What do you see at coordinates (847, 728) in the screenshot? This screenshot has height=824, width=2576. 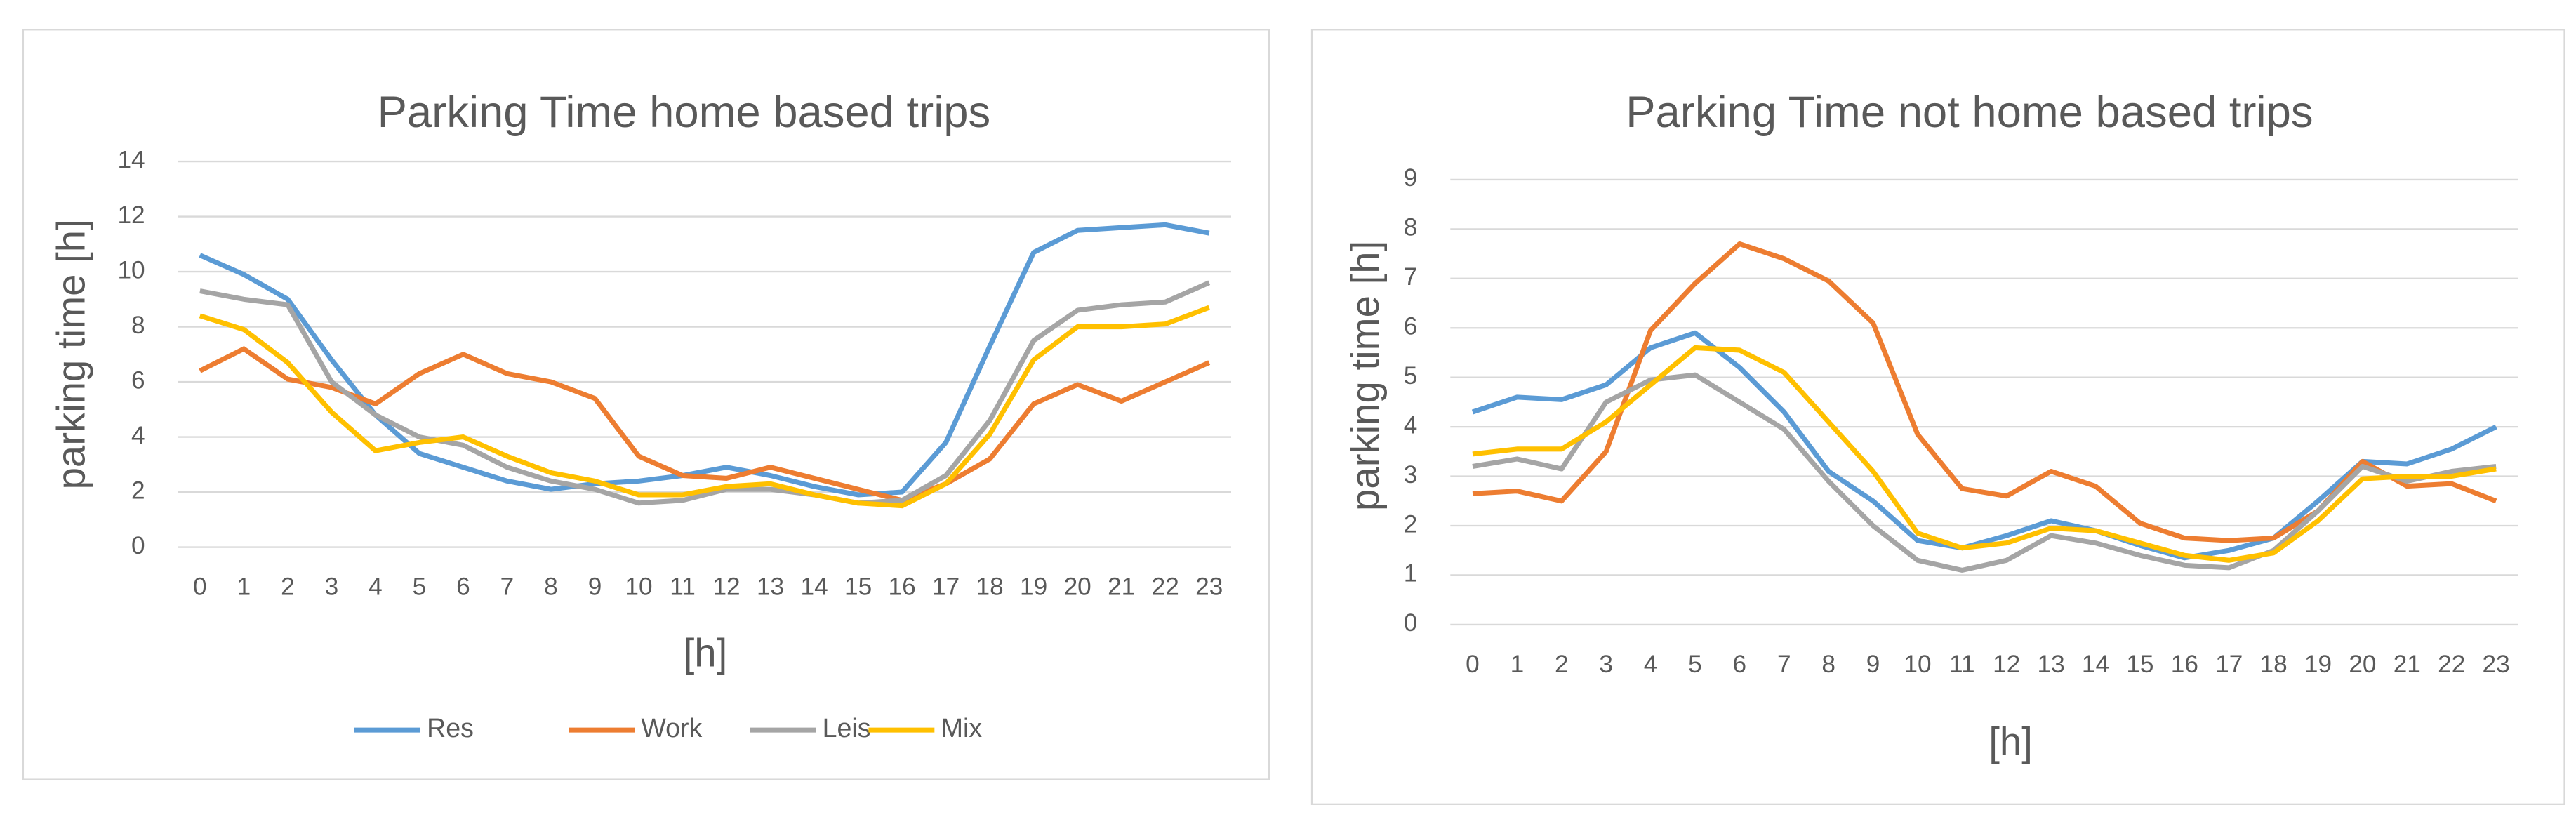 I see `legend-label: Leis` at bounding box center [847, 728].